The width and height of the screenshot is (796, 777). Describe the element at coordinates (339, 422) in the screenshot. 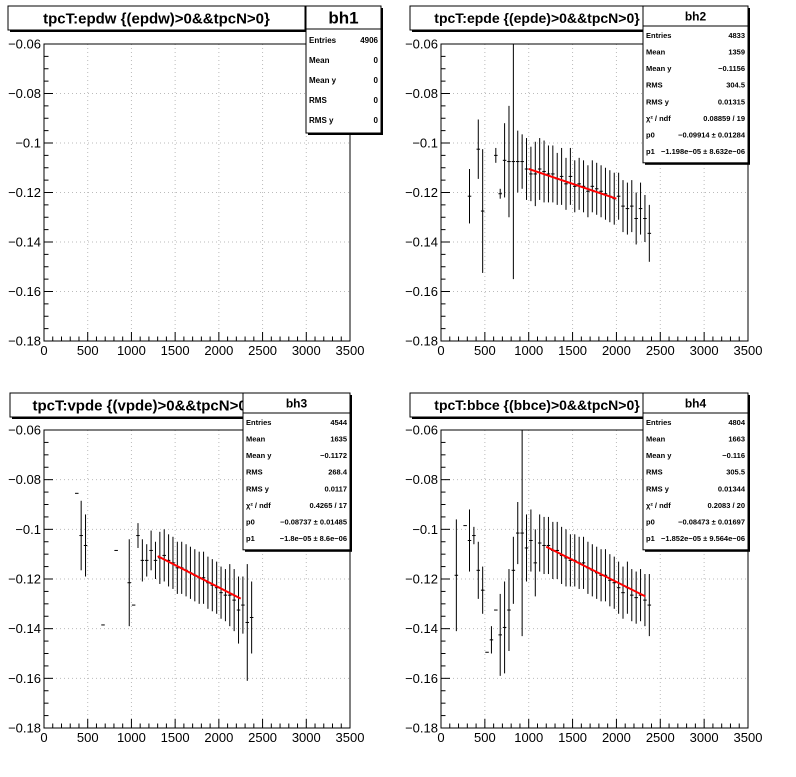

I see `stats-value: 4544` at that location.